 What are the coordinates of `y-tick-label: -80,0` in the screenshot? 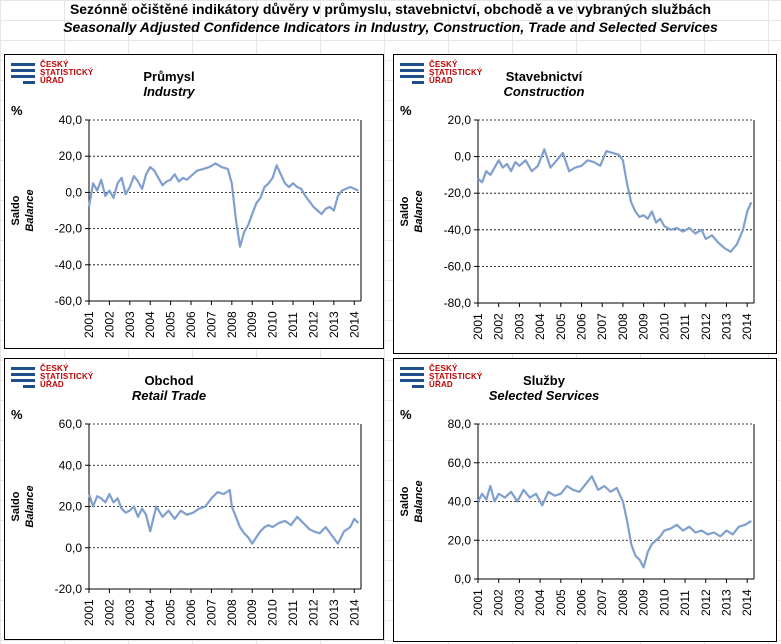 It's located at (458, 303).